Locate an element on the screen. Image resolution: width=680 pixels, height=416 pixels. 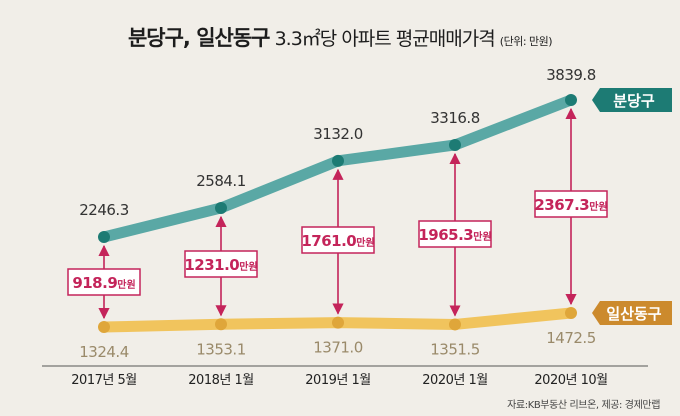
bundang-value-label: 2246.3 is located at coordinates (104, 210).